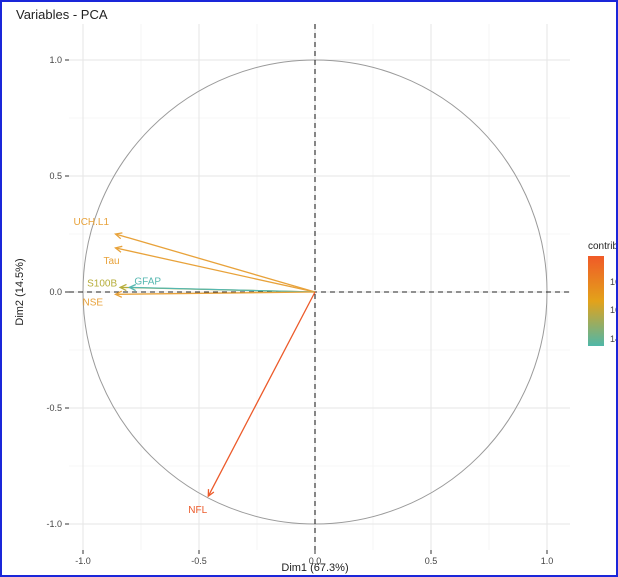  Describe the element at coordinates (613, 339) in the screenshot. I see `legend-tick-label: 14` at that location.